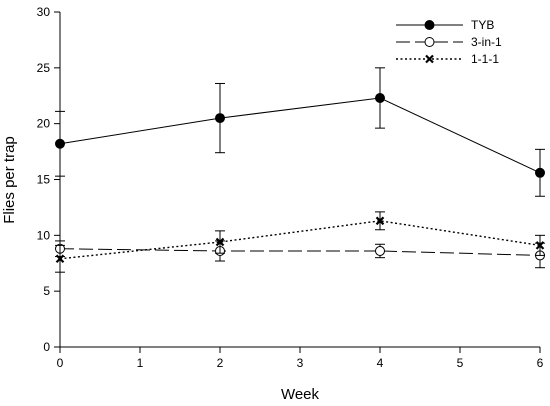  I want to click on series-line, so click(300, 252).